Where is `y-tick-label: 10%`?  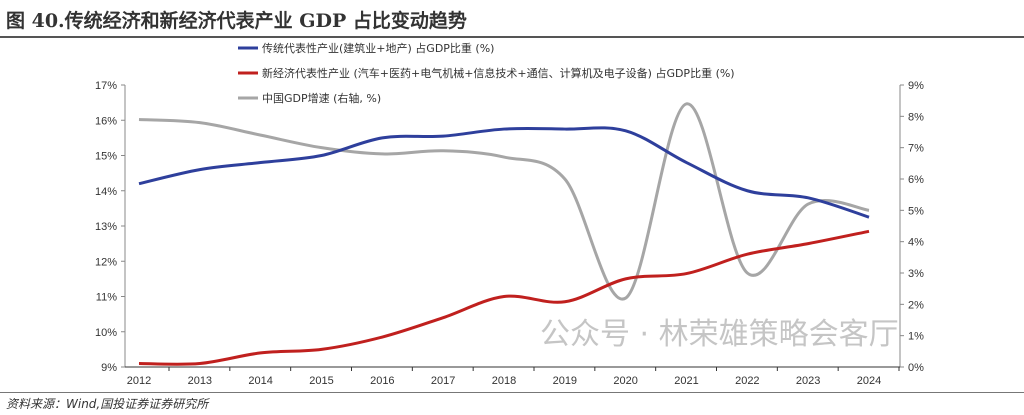
y-tick-label: 10% is located at coordinates (106, 333).